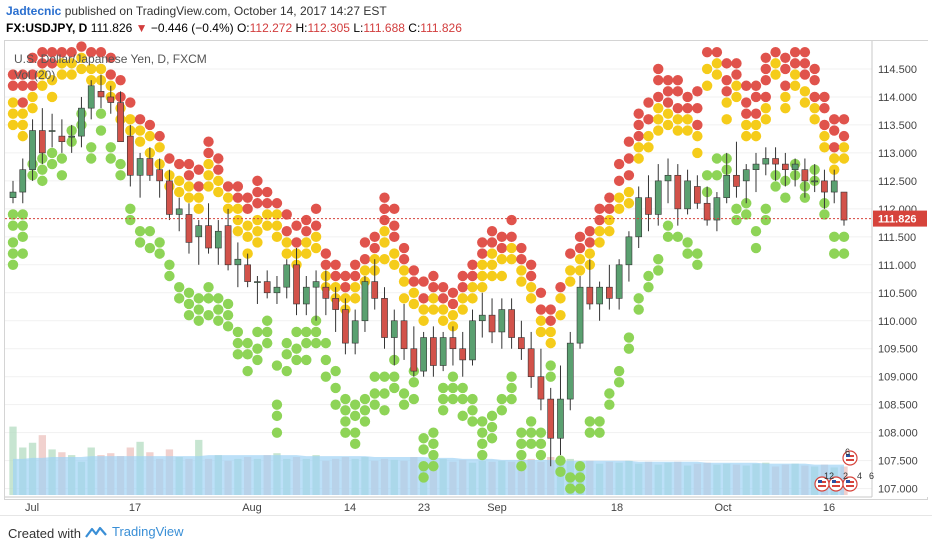 The height and width of the screenshot is (551, 932). What do you see at coordinates (848, 481) in the screenshot?
I see `flag-canton` at bounding box center [848, 481].